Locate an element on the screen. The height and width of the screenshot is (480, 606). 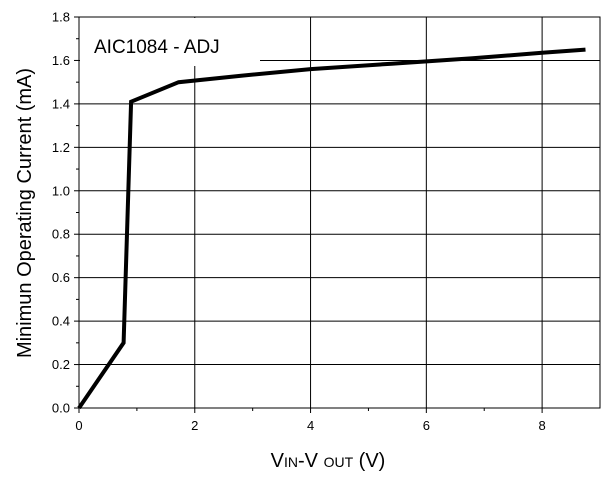
y-axis-label: Minimun Operating Current (mA) is located at coordinates (25, 213).